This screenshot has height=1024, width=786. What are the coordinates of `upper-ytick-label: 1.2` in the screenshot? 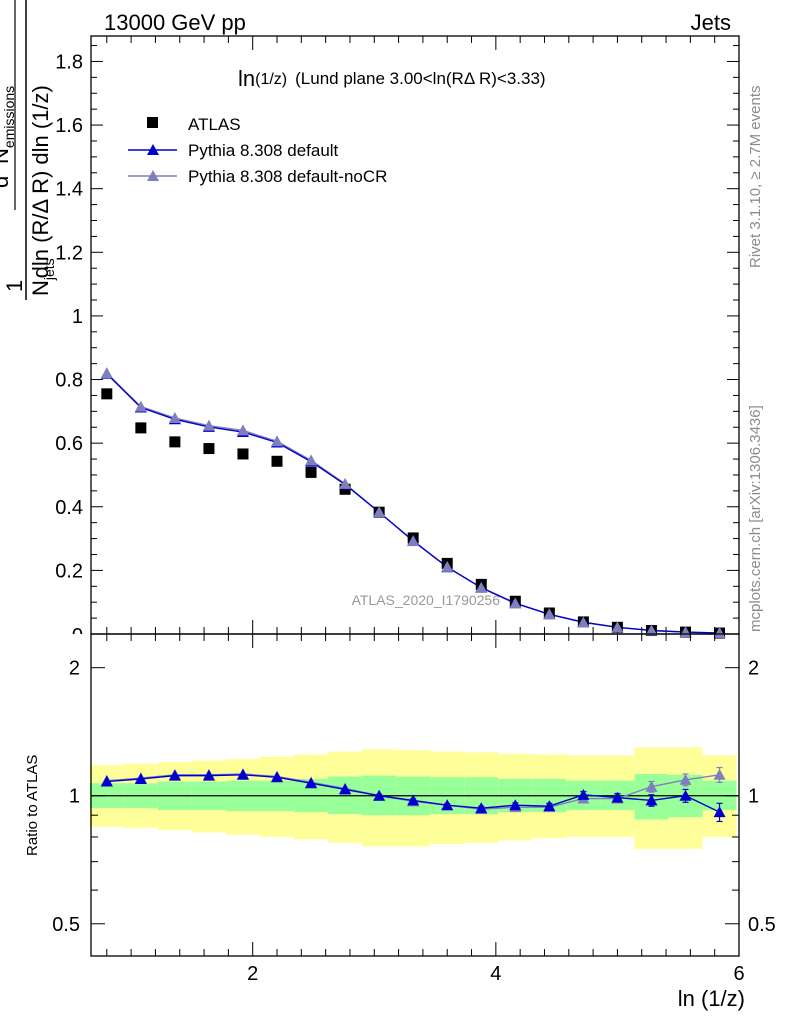 It's located at (69, 253).